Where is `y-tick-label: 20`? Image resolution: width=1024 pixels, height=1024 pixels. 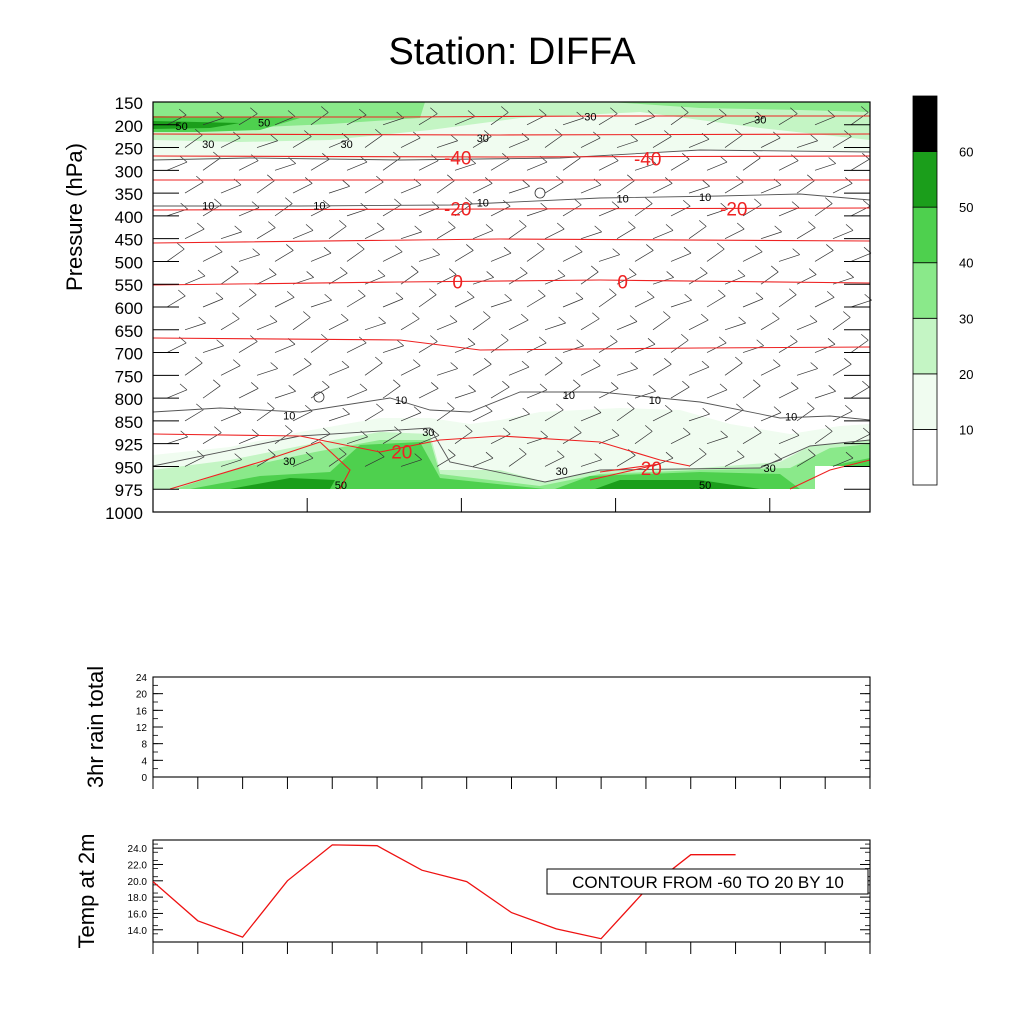 y-tick-label: 20 is located at coordinates (142, 695).